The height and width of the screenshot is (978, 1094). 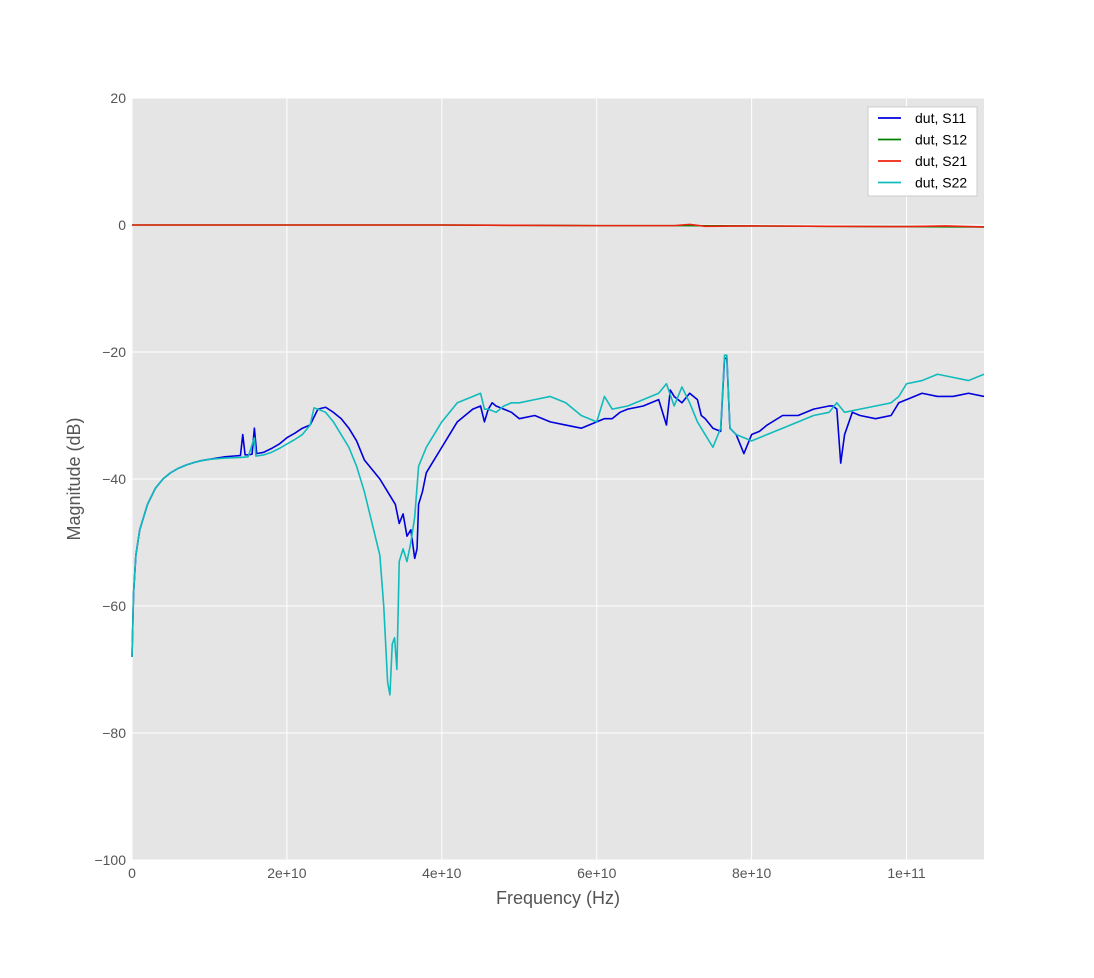 What do you see at coordinates (114, 479) in the screenshot?
I see `y-tick-label: −40` at bounding box center [114, 479].